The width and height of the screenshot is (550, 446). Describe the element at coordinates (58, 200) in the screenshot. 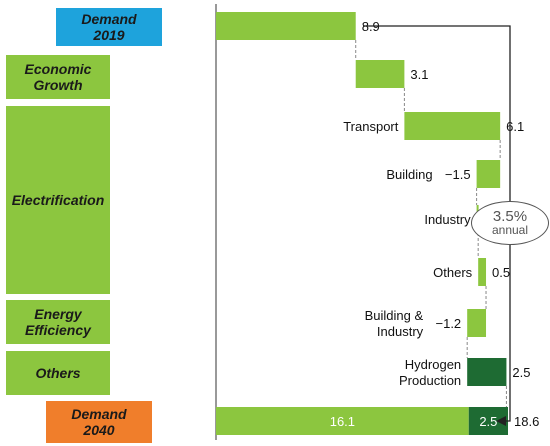

I see `category-electrification: Electrification` at that location.